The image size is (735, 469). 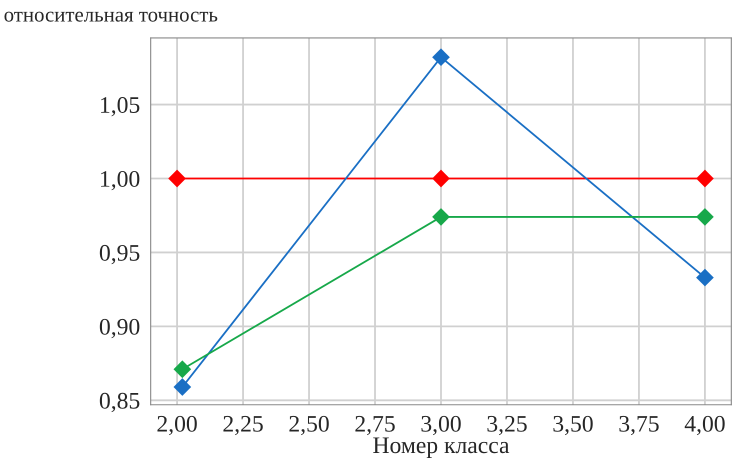 I want to click on x-tick-label: 3,75, so click(x=639, y=426).